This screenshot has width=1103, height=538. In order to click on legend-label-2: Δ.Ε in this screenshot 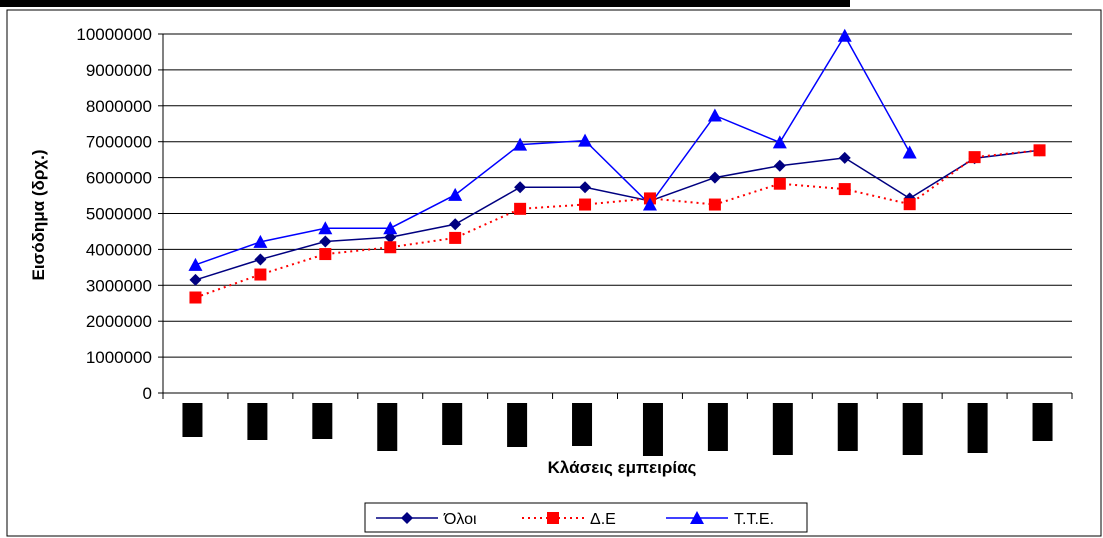, I will do `click(603, 519)`.